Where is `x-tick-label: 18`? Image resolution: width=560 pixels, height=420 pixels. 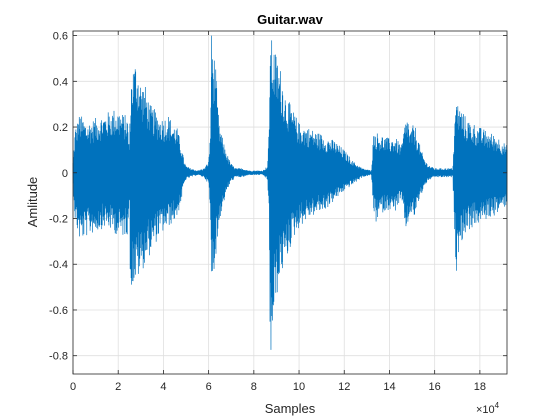 x-tick-label: 18 is located at coordinates (480, 387).